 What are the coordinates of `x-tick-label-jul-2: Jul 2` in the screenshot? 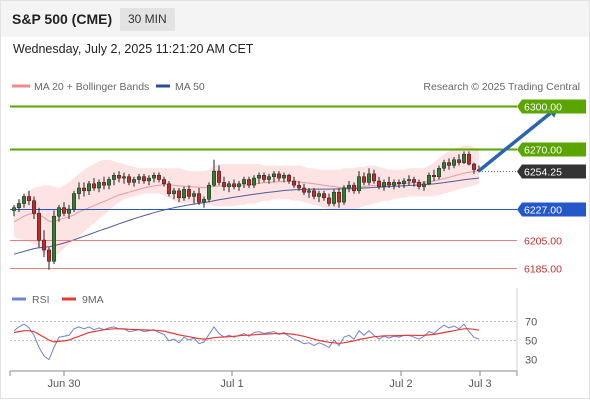 It's located at (400, 384).